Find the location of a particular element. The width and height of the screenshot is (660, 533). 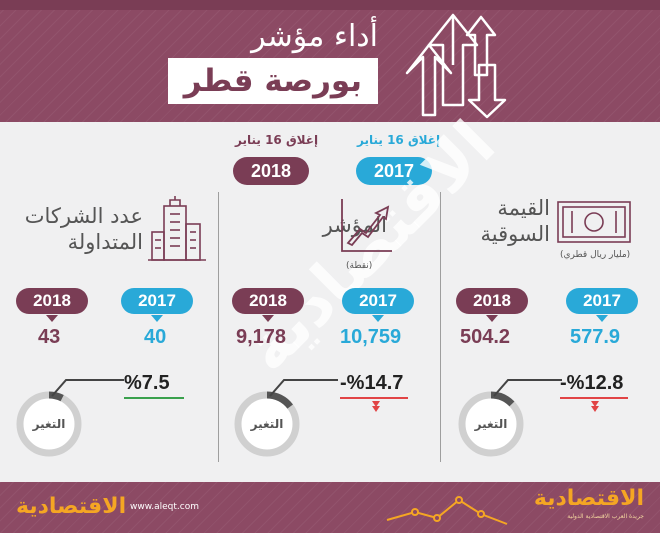

header-top-band is located at coordinates (330, 5).